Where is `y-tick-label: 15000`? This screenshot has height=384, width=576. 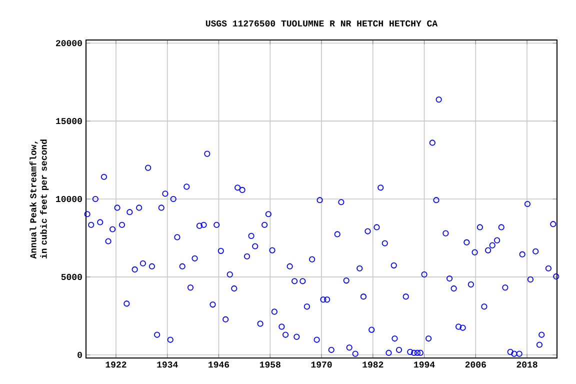
y-tick-label: 15000 is located at coordinates (69, 121).